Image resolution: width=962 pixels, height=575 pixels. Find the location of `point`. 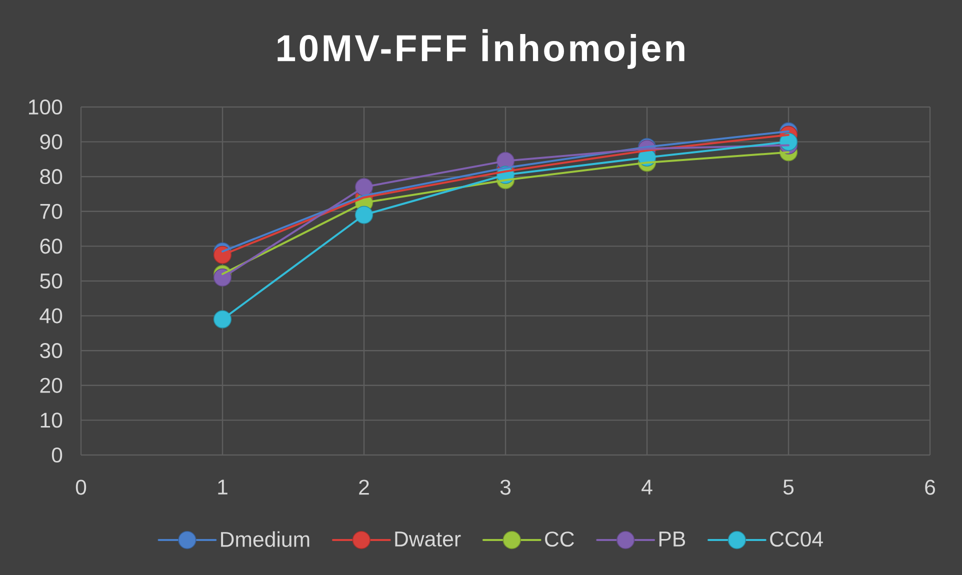

point is located at coordinates (222, 319).